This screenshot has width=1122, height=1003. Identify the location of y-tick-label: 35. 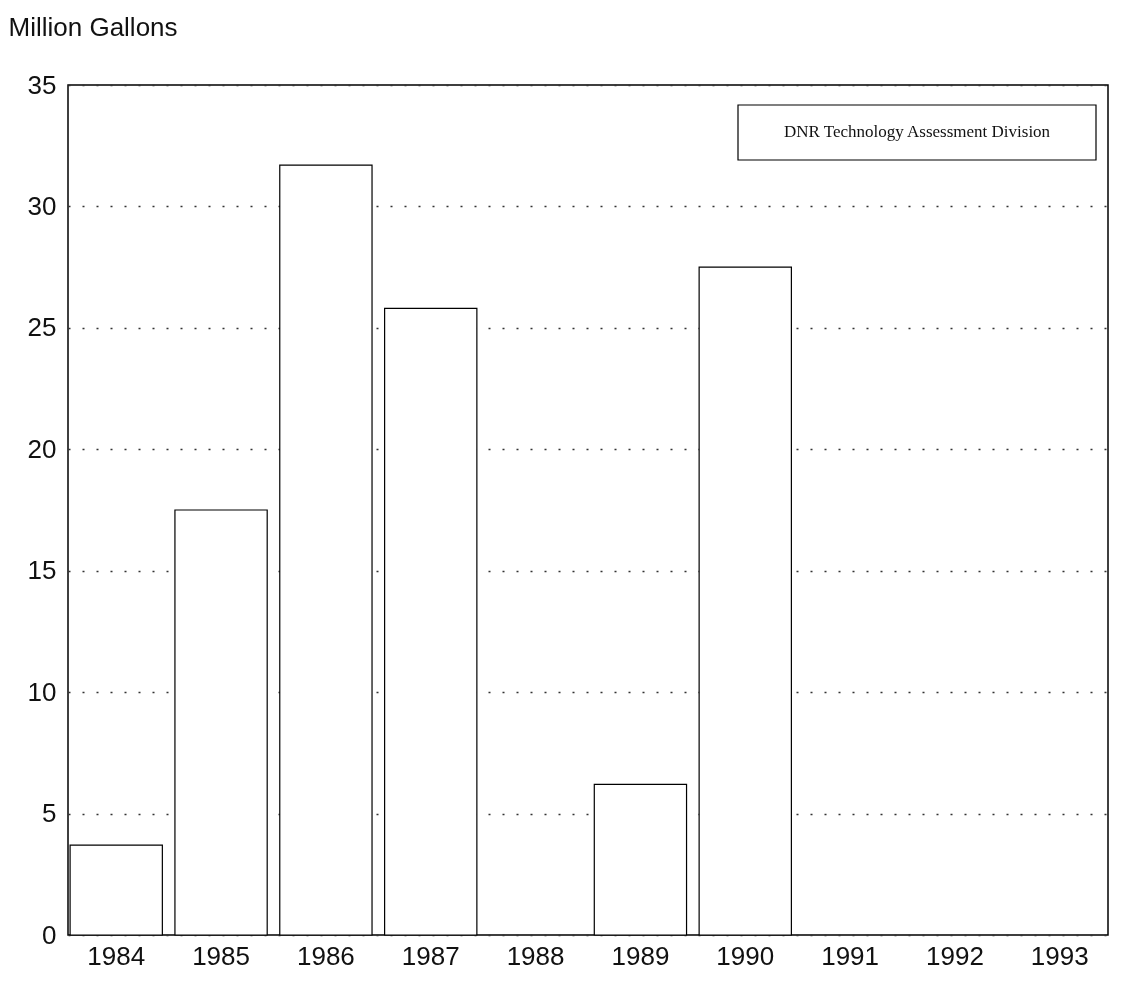
(42, 84).